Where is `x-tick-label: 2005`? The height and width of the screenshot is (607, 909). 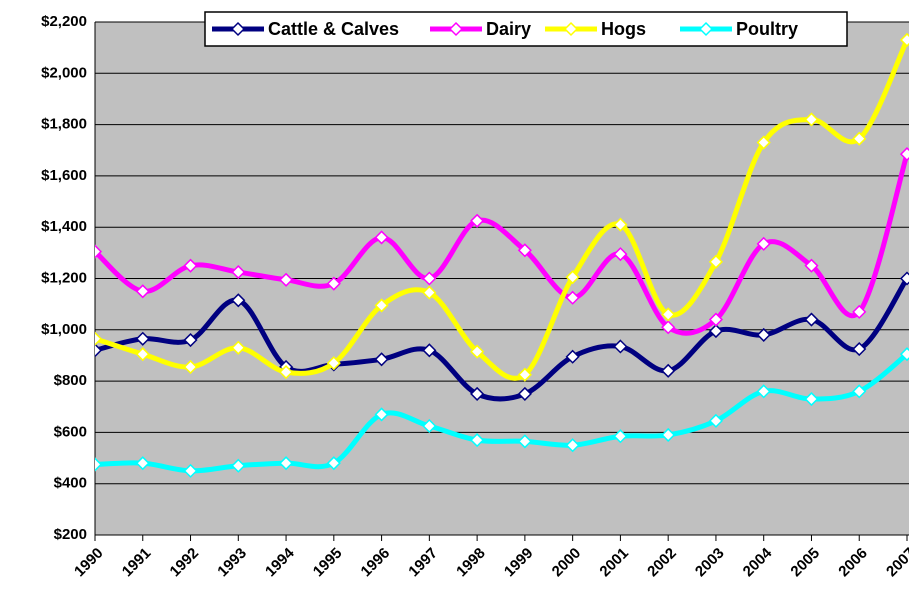
x-tick-label: 2005 is located at coordinates (805, 563).